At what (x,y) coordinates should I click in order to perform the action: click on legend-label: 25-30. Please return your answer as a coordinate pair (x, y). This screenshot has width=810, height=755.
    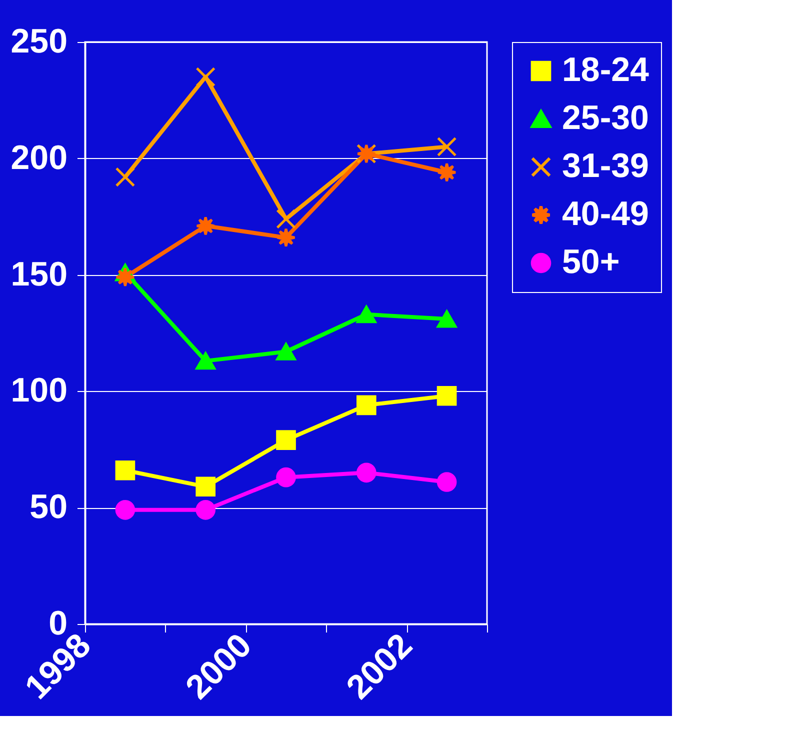
    Looking at the image, I should click on (605, 118).